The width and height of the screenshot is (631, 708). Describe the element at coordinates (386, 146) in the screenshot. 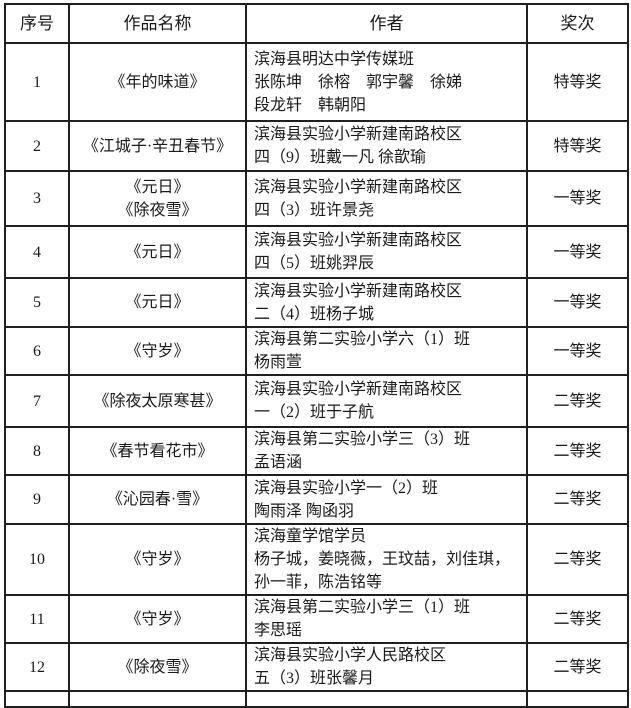

I see `row-author-info: 滨海县实验小学新建南路校区 四（9）班戴一凡 徐歆瑜` at that location.